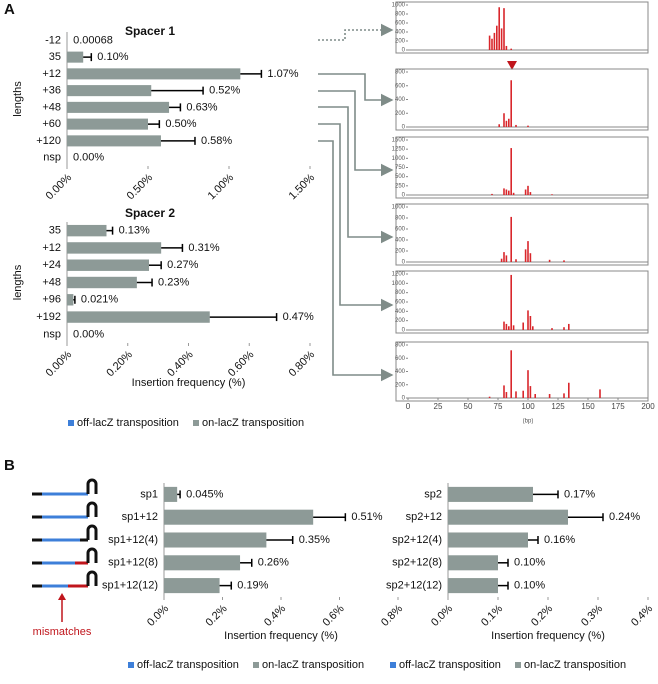 This screenshot has width=658, height=684. Describe the element at coordinates (51, 300) in the screenshot. I see `category-label: +96` at that location.